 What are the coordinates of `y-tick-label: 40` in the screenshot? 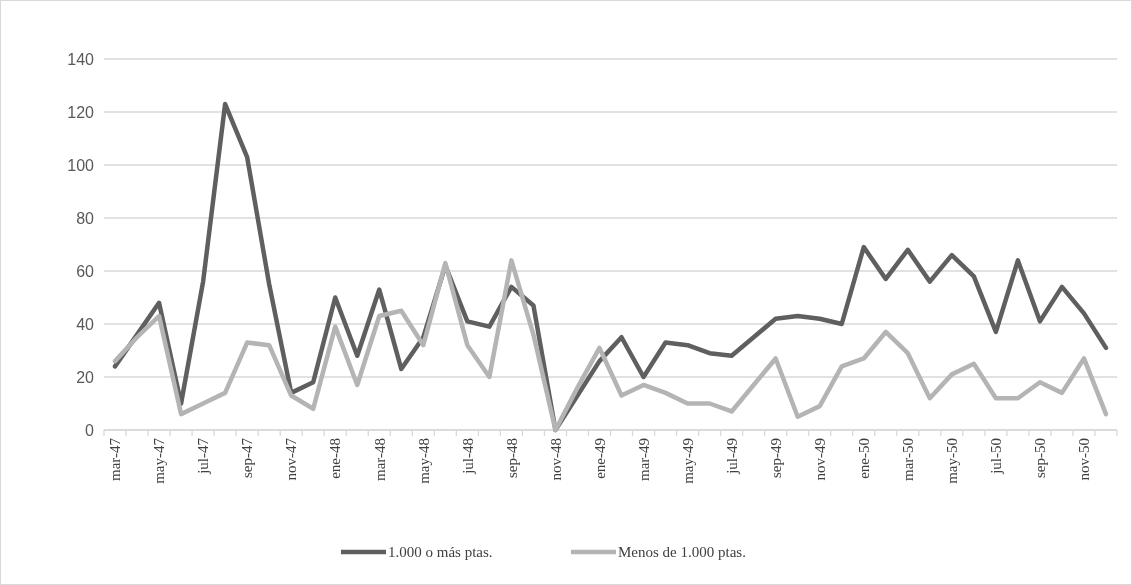 It's located at (85, 324).